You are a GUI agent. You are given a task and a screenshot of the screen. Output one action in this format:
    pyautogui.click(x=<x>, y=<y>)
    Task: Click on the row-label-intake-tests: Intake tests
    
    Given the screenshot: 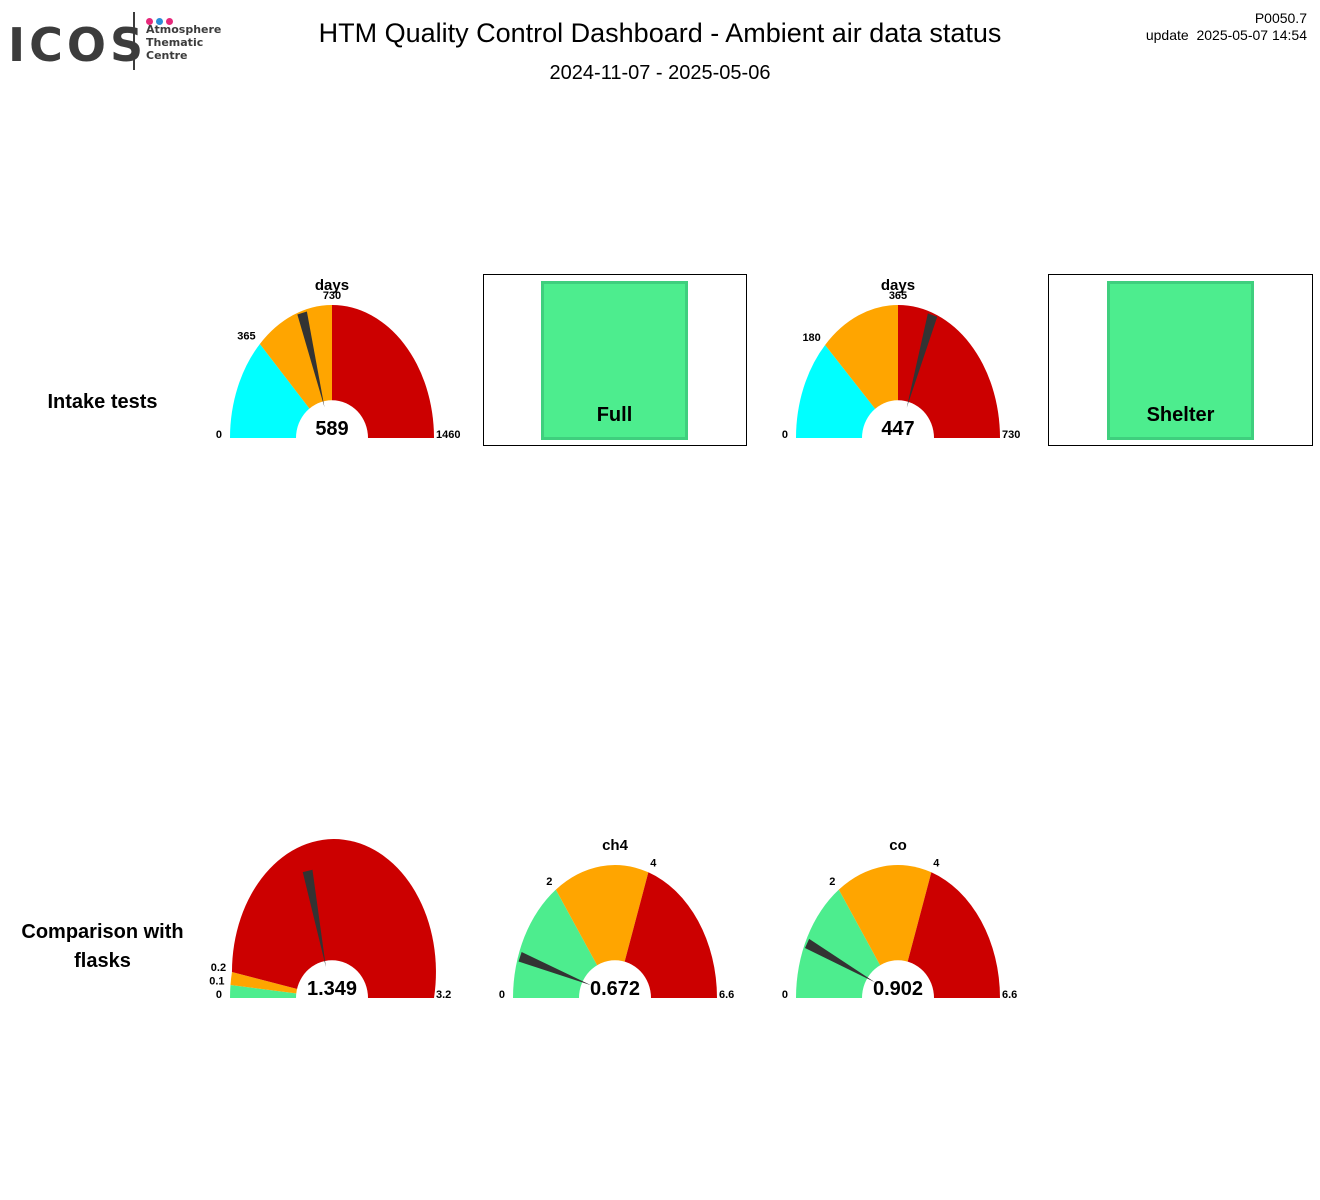 What is the action you would take?
    pyautogui.click(x=102, y=402)
    